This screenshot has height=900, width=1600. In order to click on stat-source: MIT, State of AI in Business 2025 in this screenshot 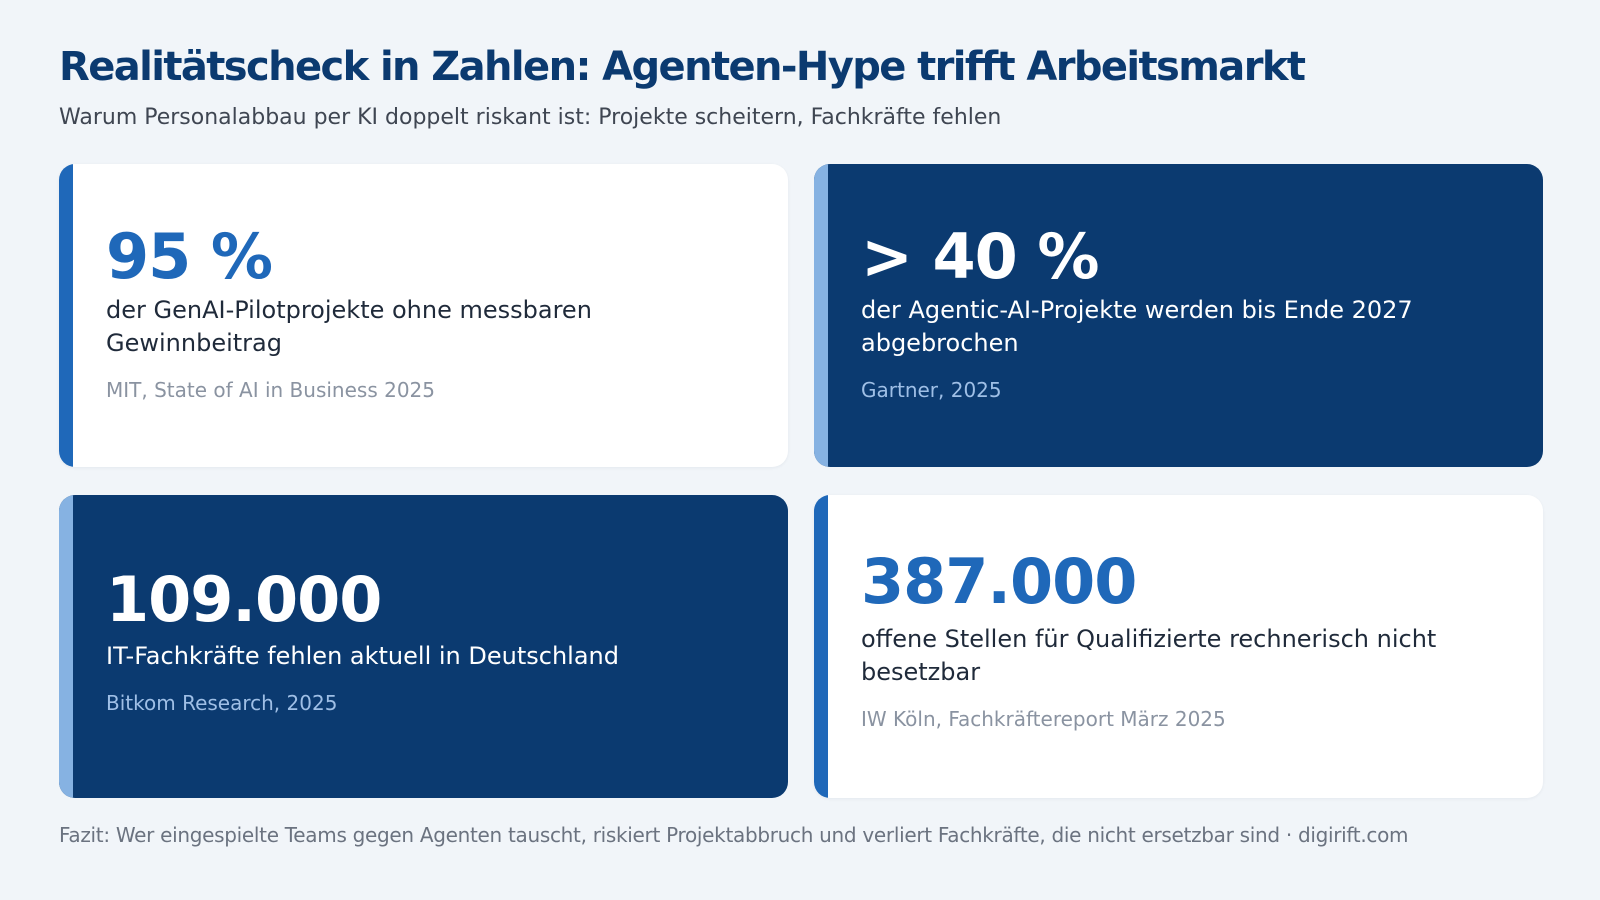, I will do `click(270, 390)`.